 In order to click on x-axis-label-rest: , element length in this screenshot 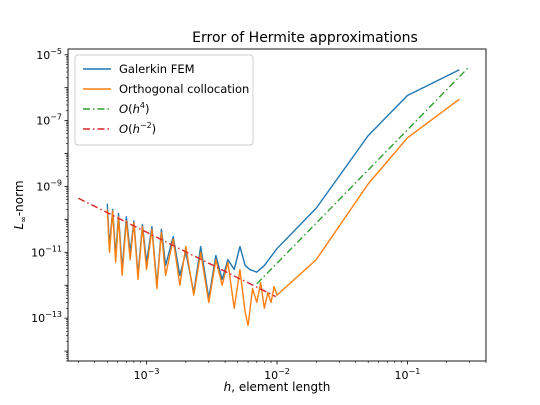, I will do `click(280, 387)`.